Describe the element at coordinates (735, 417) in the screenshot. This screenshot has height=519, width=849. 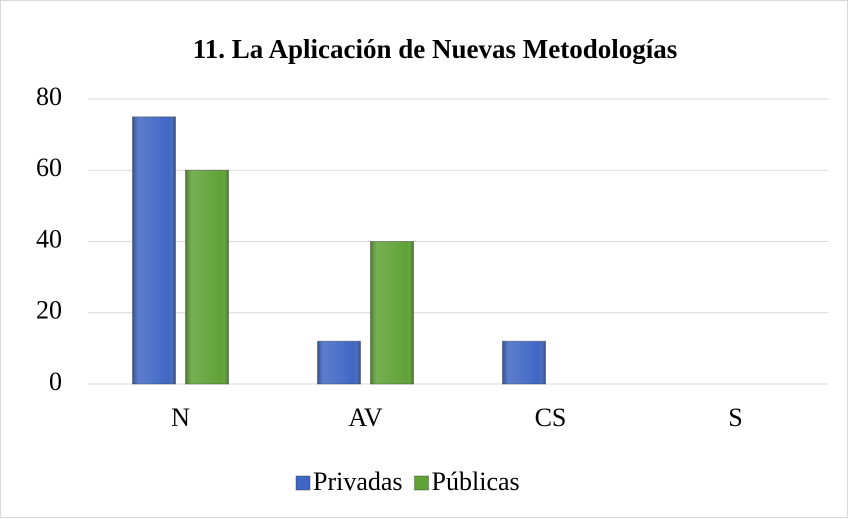
I see `x-tick-label: S` at that location.